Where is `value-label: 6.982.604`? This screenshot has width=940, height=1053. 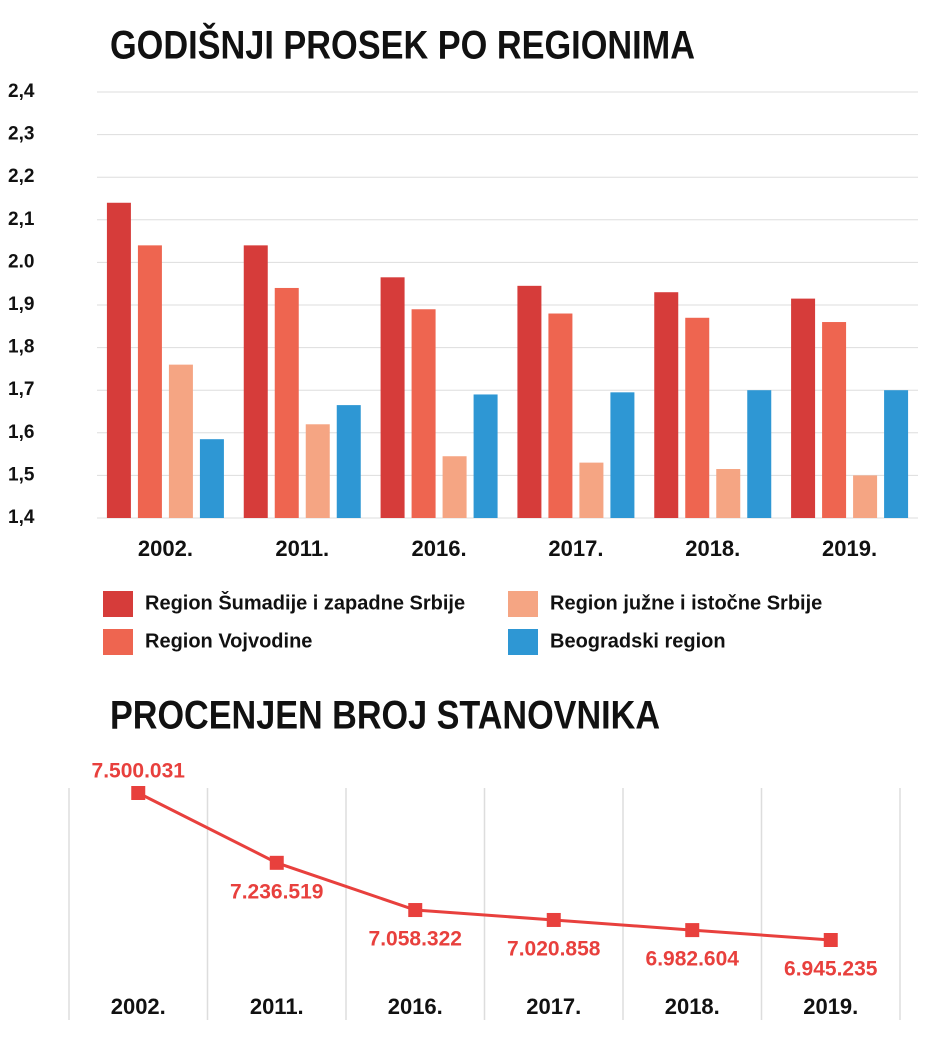
value-label: 6.982.604 is located at coordinates (693, 959).